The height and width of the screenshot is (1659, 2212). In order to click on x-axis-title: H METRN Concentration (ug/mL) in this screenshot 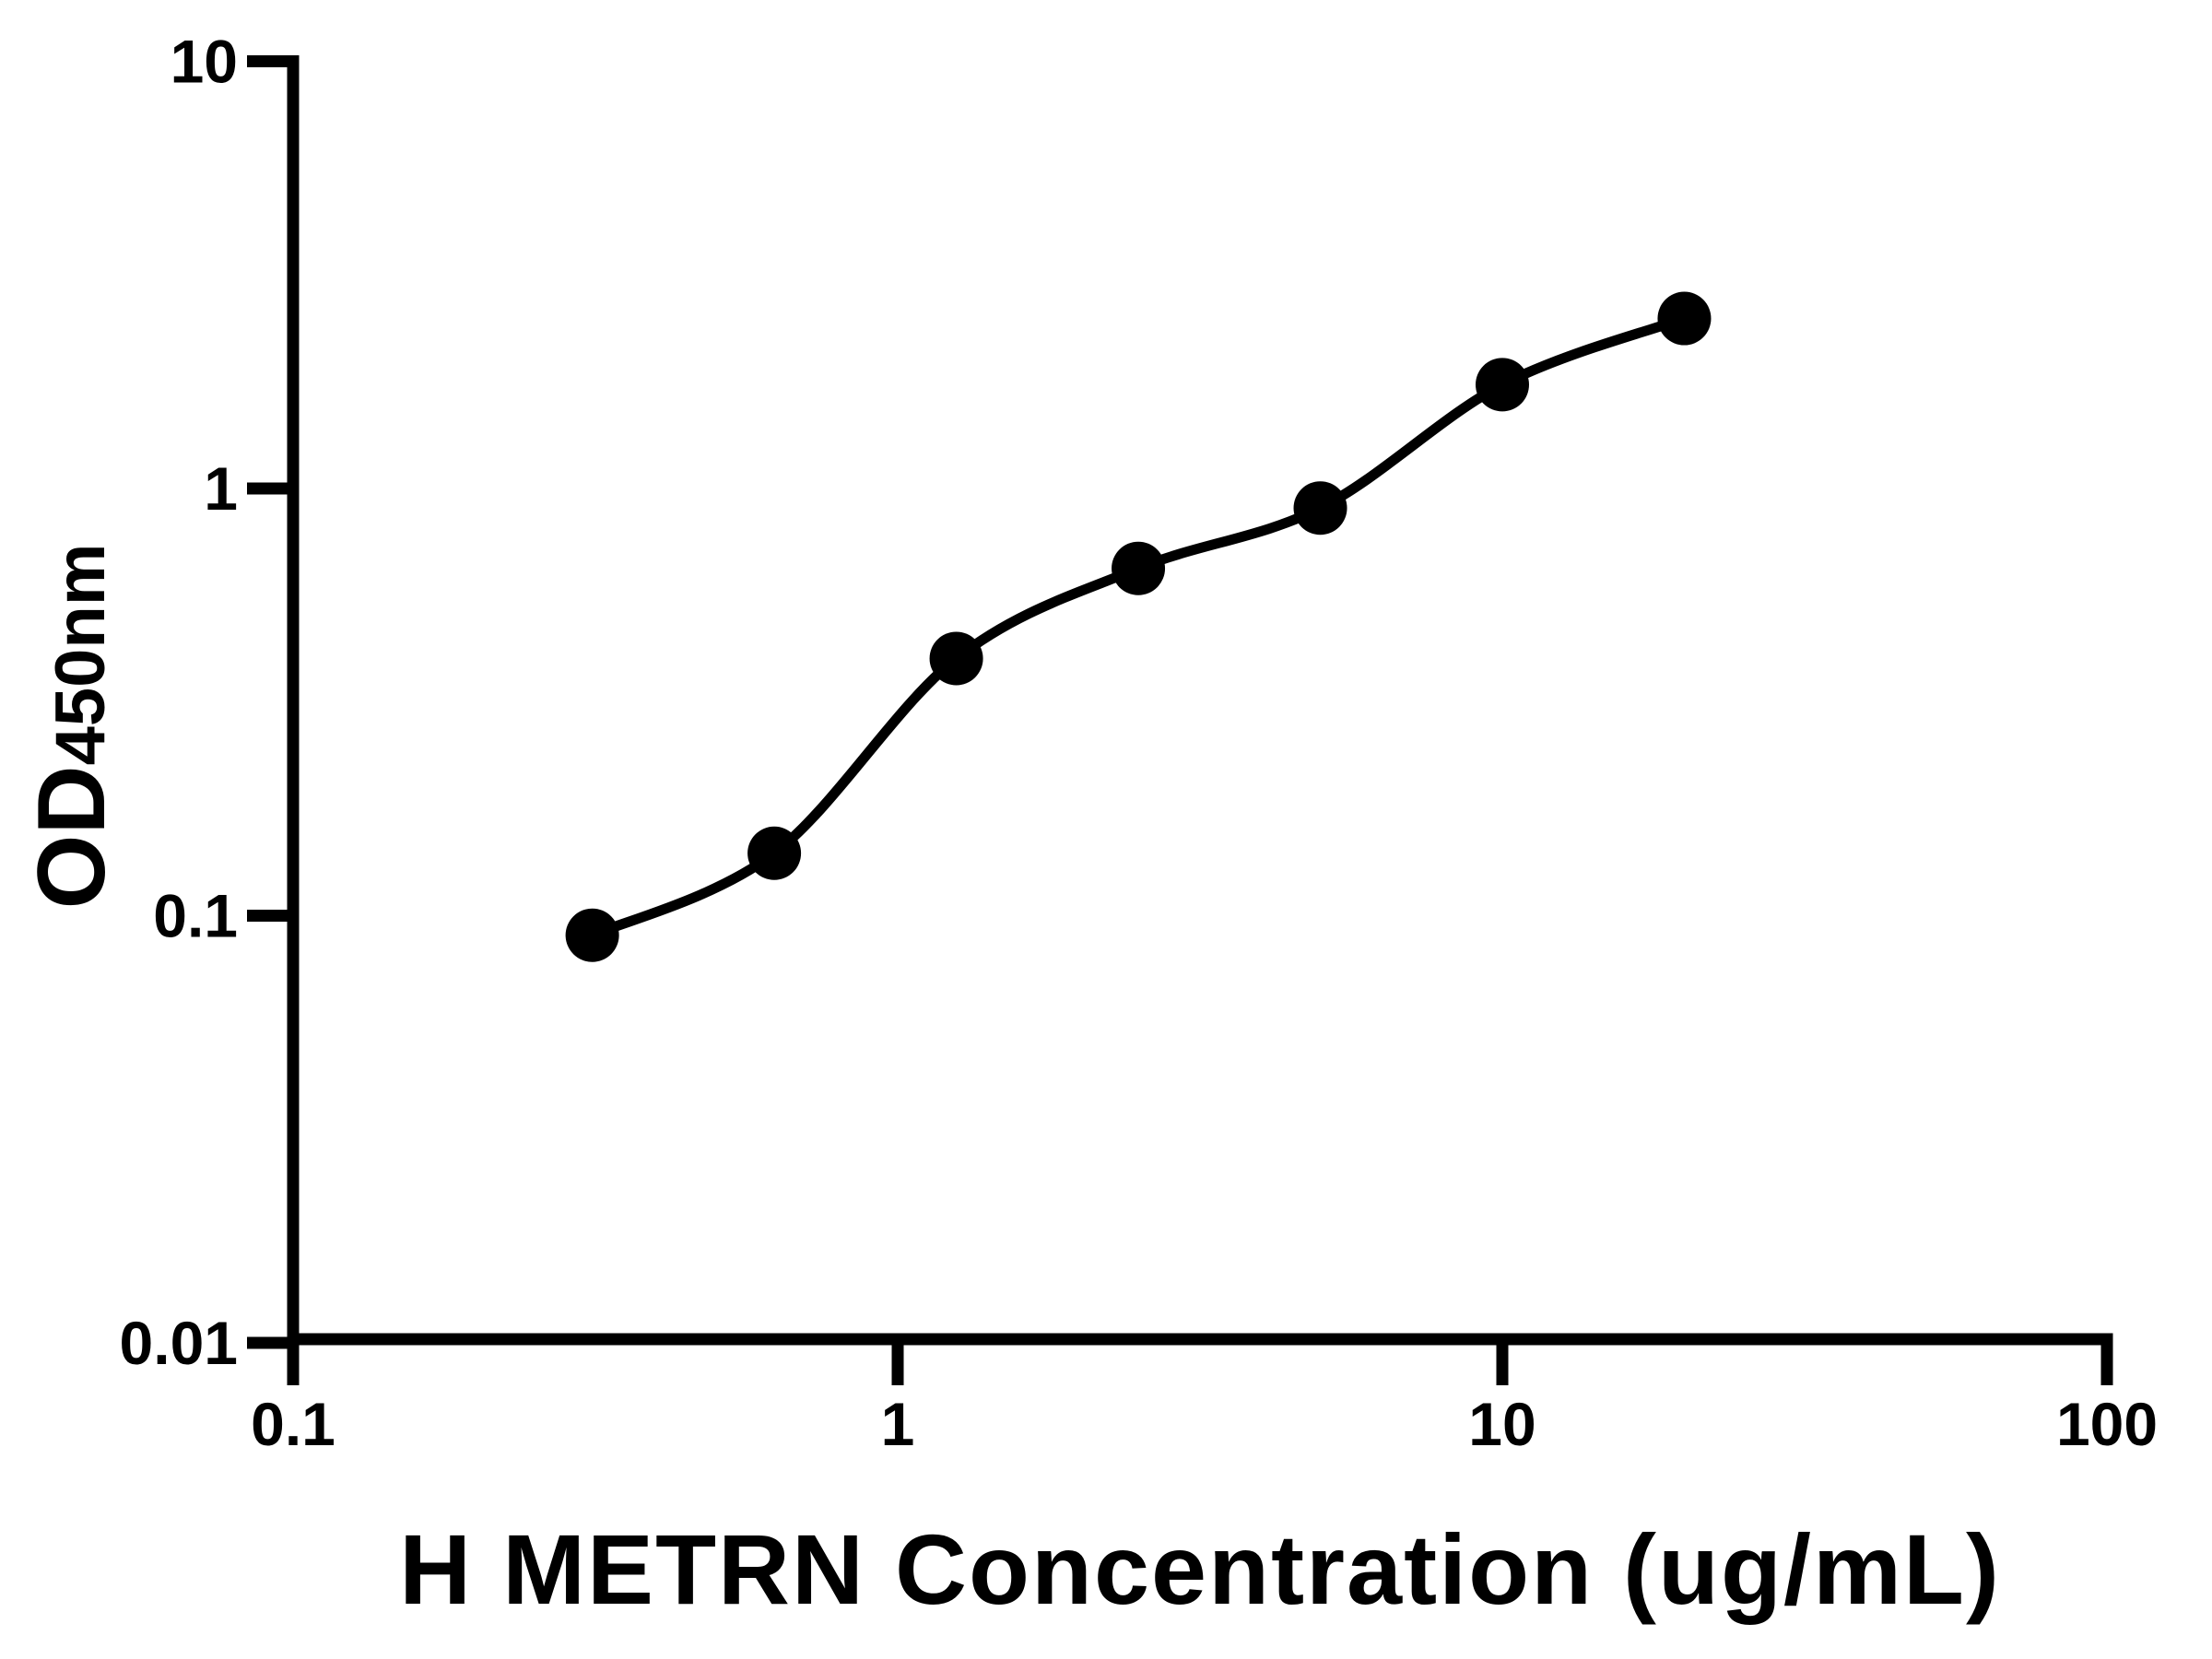, I will do `click(1200, 1569)`.